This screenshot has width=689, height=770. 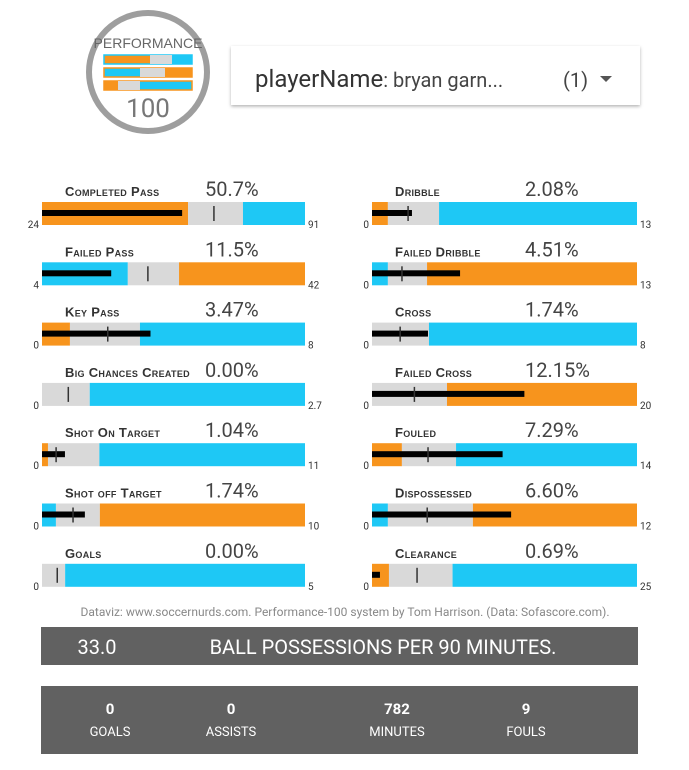 I want to click on dropdown-box, so click(x=435, y=75).